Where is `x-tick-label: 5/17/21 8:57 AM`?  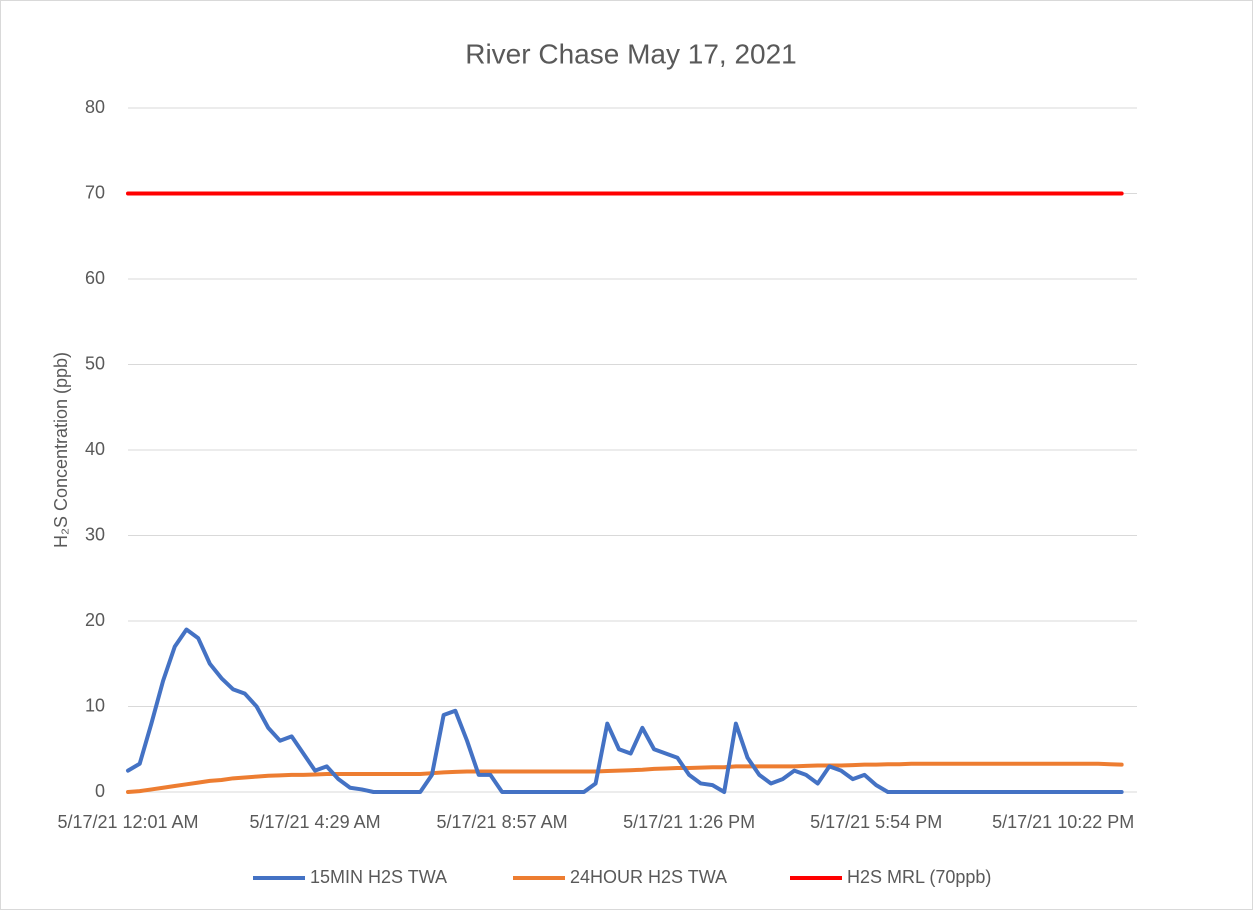 x-tick-label: 5/17/21 8:57 AM is located at coordinates (502, 822).